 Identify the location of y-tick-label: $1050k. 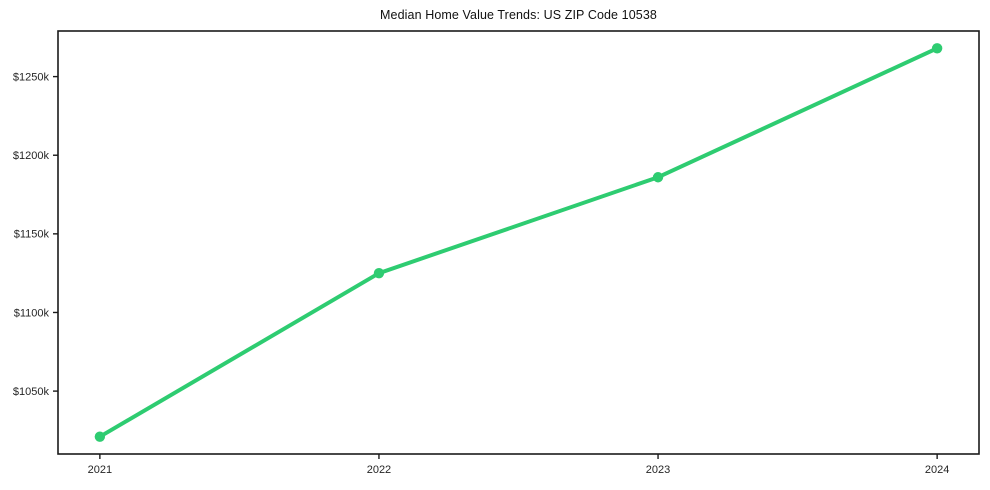
(31, 392).